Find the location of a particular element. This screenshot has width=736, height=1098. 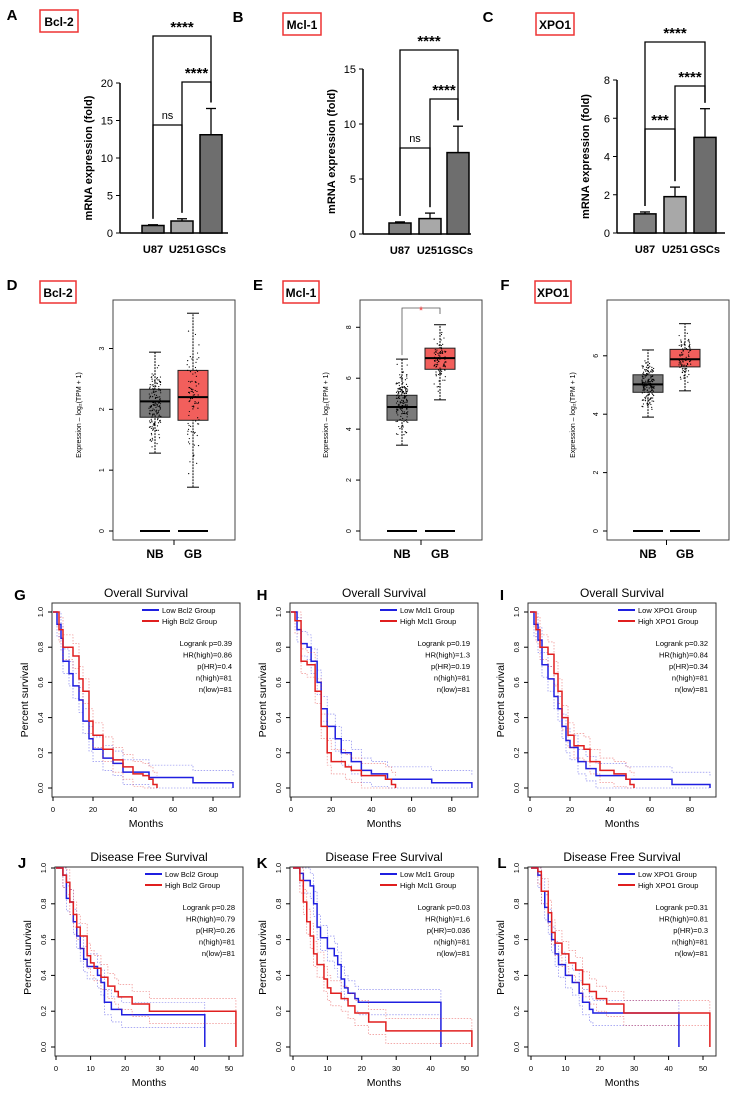

y-tick-label: 5 is located at coordinates (353, 180).